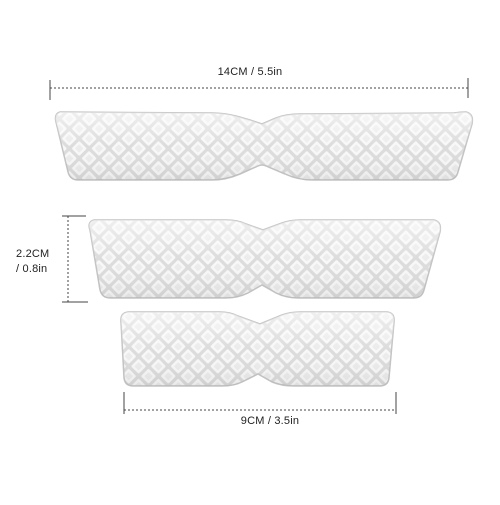  Describe the element at coordinates (264, 259) in the screenshot. I see `sticker-medium` at that location.